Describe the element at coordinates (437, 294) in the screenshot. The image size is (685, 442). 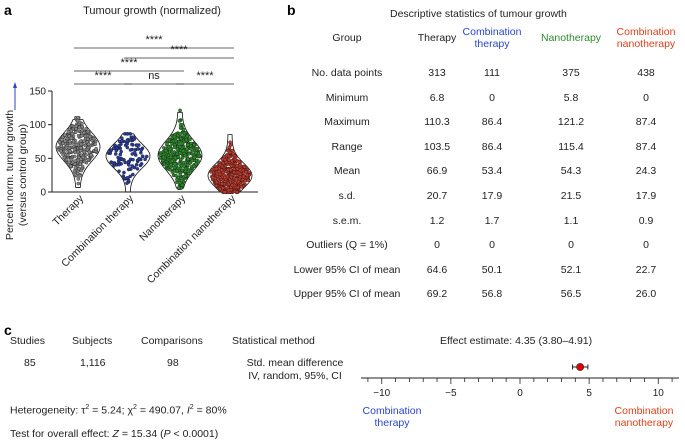
I see `table-cell: 69.2` at that location.